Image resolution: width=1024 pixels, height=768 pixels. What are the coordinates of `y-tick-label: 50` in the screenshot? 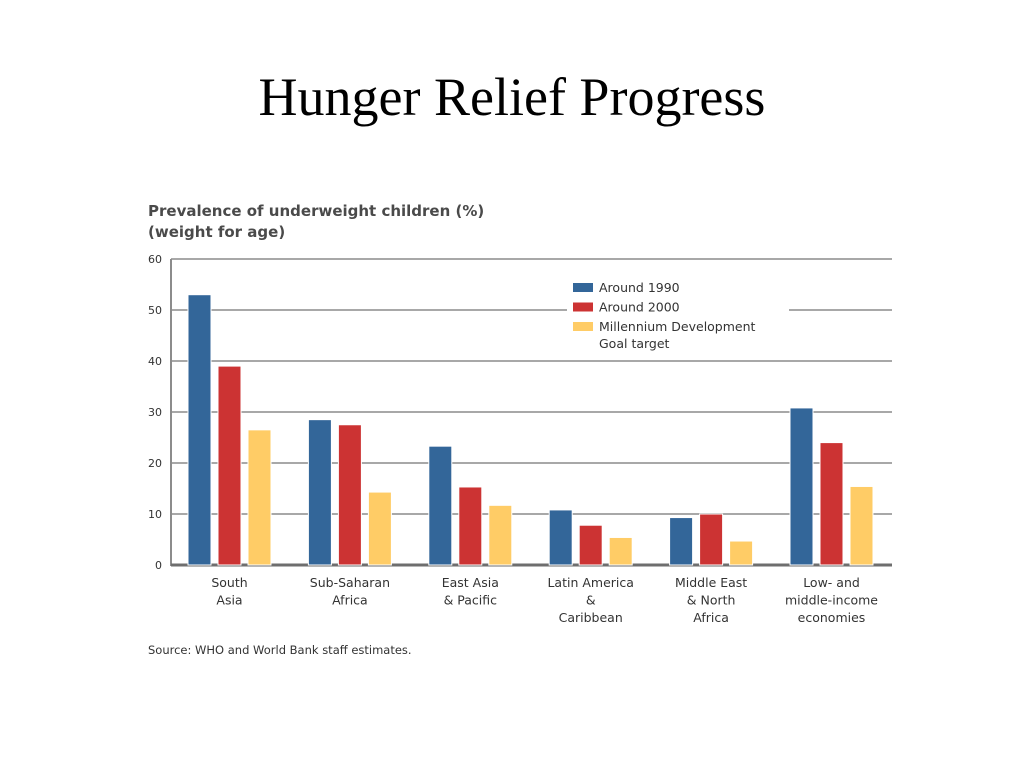 It's located at (155, 310).